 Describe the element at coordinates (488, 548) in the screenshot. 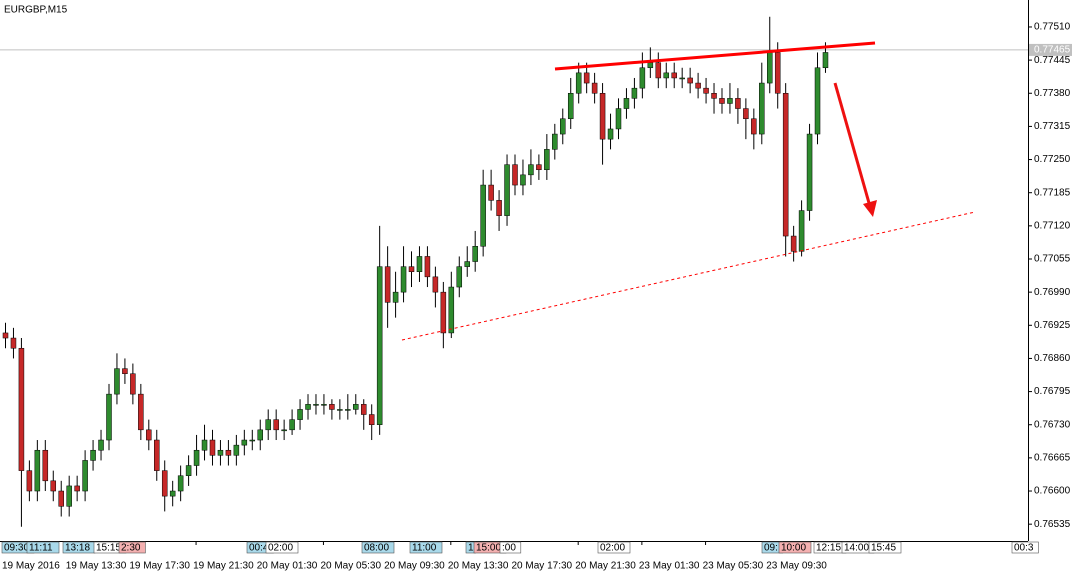

I see `time-marker-label: 15:00` at that location.